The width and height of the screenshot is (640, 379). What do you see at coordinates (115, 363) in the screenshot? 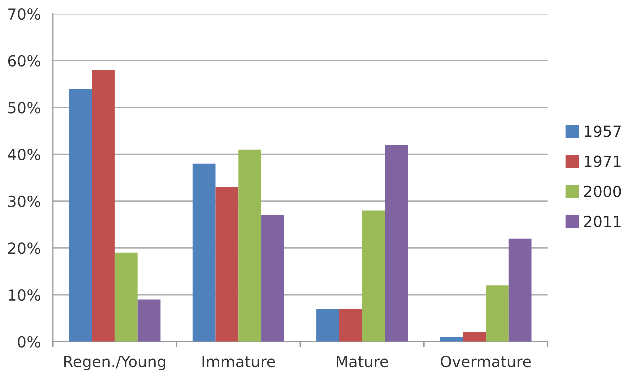
I see `x-tick-label: Regen./Young` at bounding box center [115, 363].